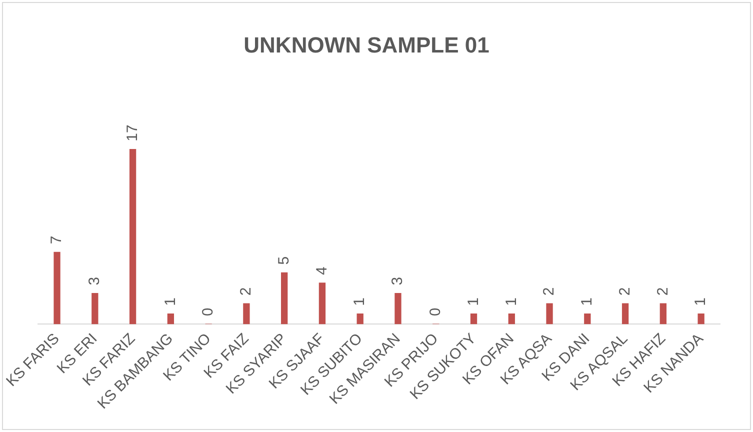  Describe the element at coordinates (283, 260) in the screenshot. I see `data-label: 5` at that location.